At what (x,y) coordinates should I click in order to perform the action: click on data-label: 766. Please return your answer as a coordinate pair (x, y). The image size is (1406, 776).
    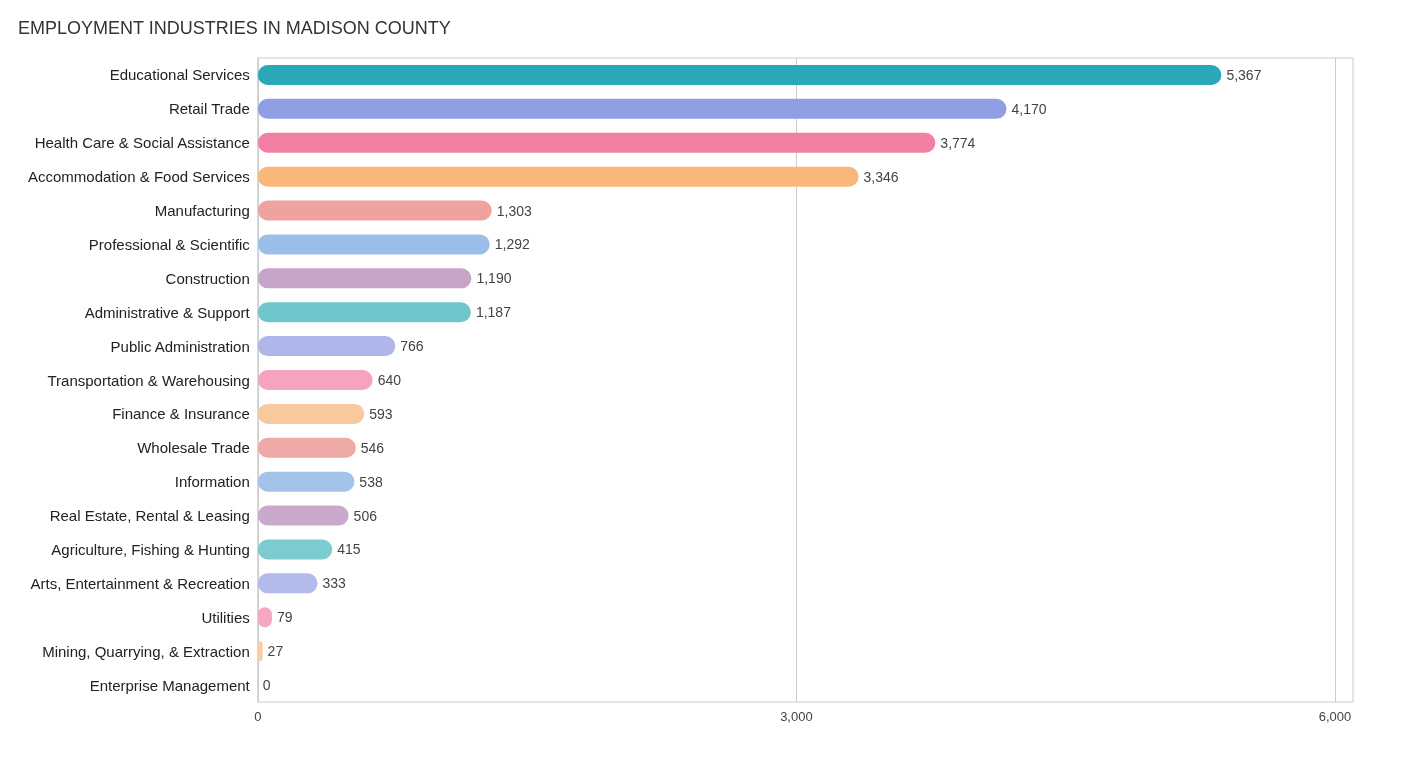
    Looking at the image, I should click on (412, 346).